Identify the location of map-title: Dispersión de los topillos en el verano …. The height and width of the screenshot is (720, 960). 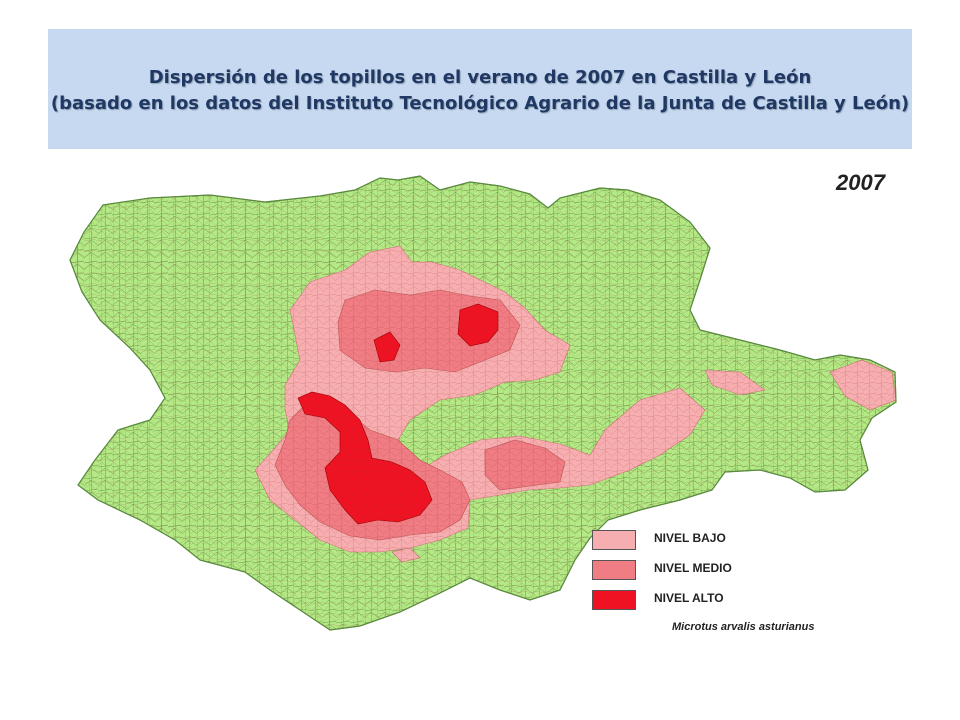
(480, 77).